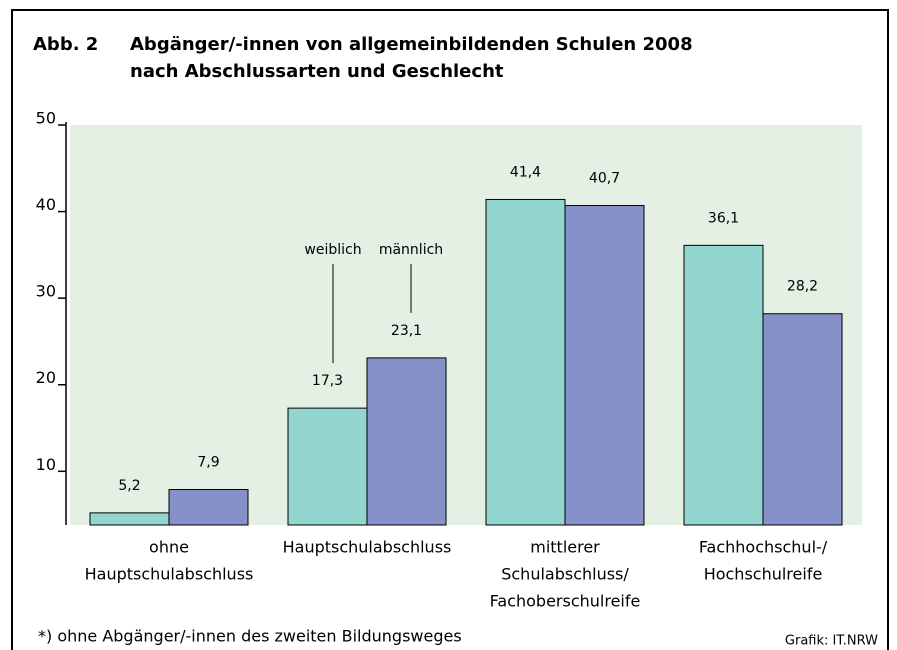  What do you see at coordinates (46, 204) in the screenshot?
I see `y-tick-label: 40` at bounding box center [46, 204].